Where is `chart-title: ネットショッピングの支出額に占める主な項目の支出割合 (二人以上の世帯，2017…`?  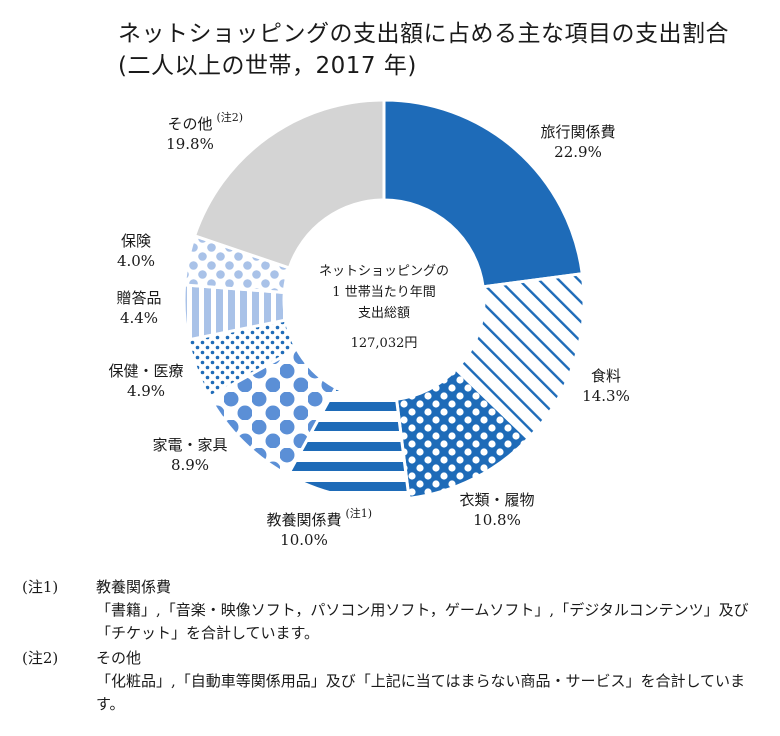 chart-title: ネットショッピングの支出額に占める主な項目の支出割合 (二人以上の世帯，2017… is located at coordinates (423, 50).